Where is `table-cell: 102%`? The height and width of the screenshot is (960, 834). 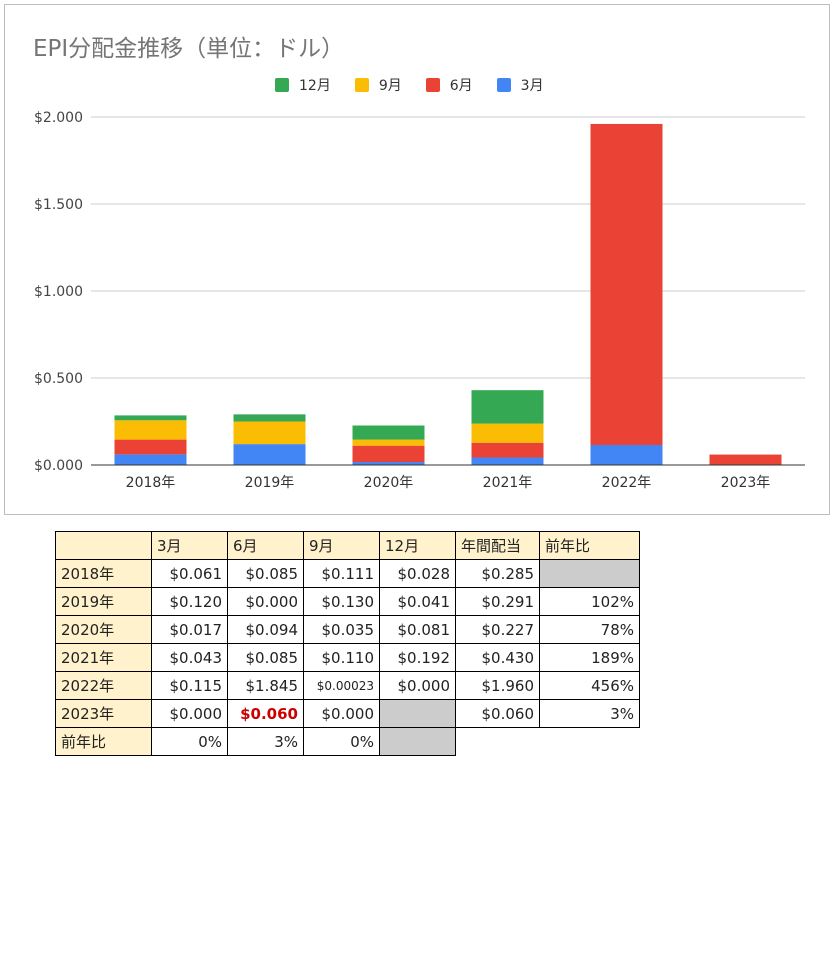
table-cell: 102% is located at coordinates (589, 601).